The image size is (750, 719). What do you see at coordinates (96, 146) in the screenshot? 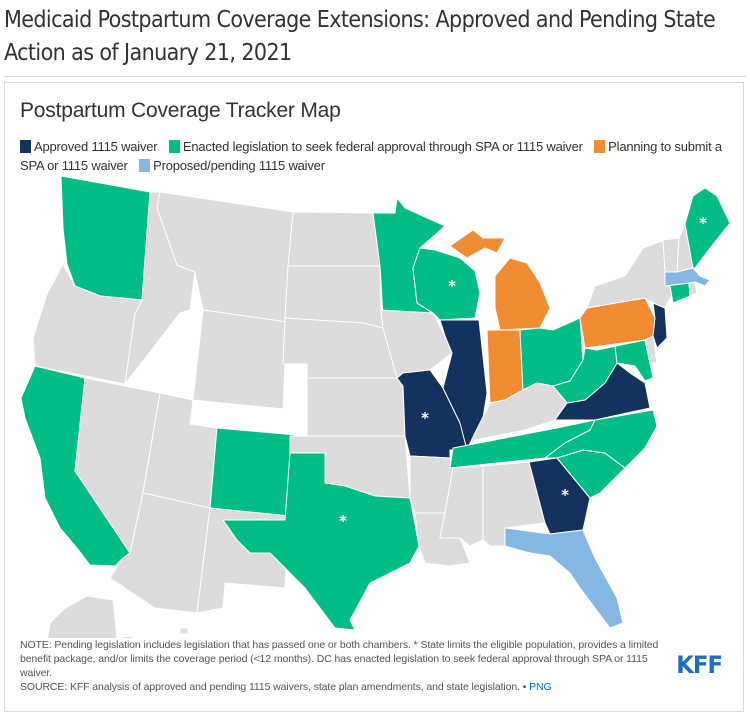
I see `legend-label: Approved 1115 waiver` at bounding box center [96, 146].